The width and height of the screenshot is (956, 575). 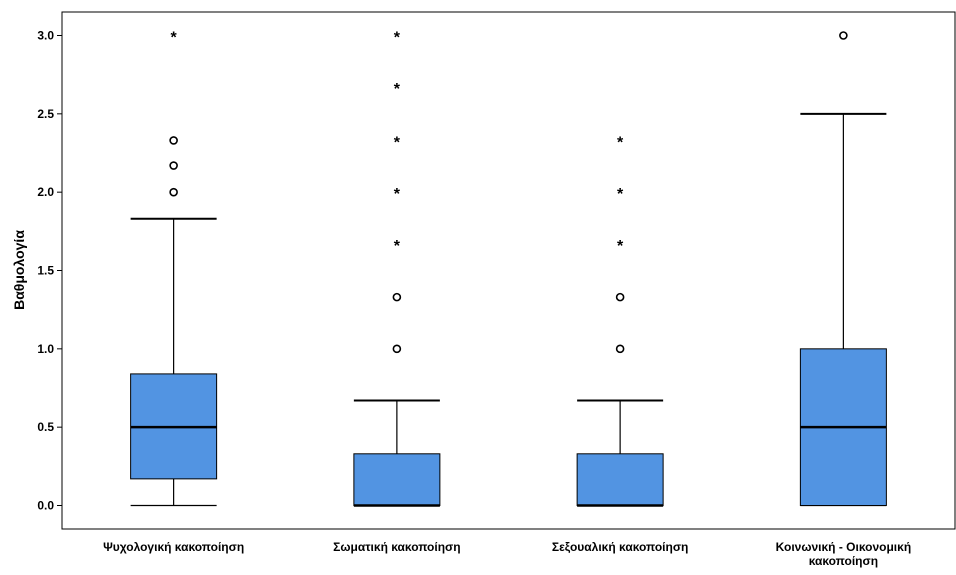 I want to click on y-tick-label: 1.0, so click(x=45, y=349).